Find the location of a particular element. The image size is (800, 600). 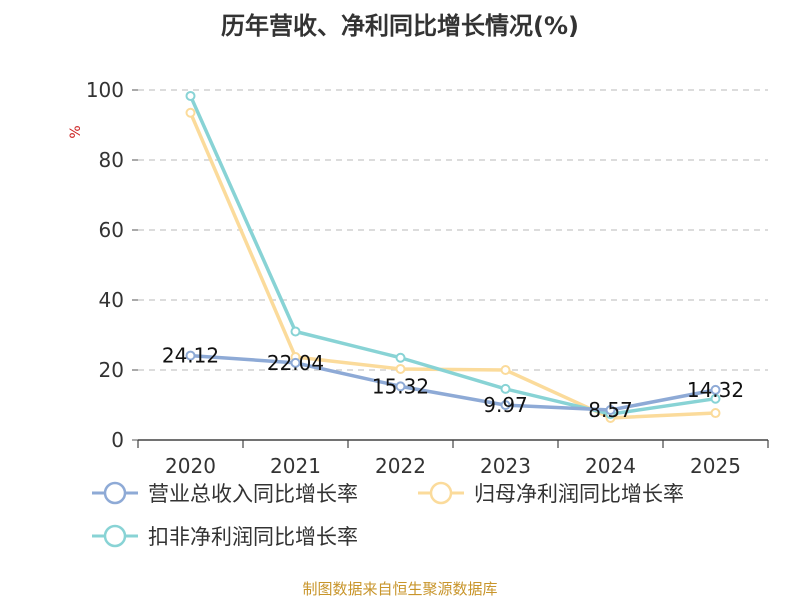

y-tick-label: 100 is located at coordinates (105, 90).